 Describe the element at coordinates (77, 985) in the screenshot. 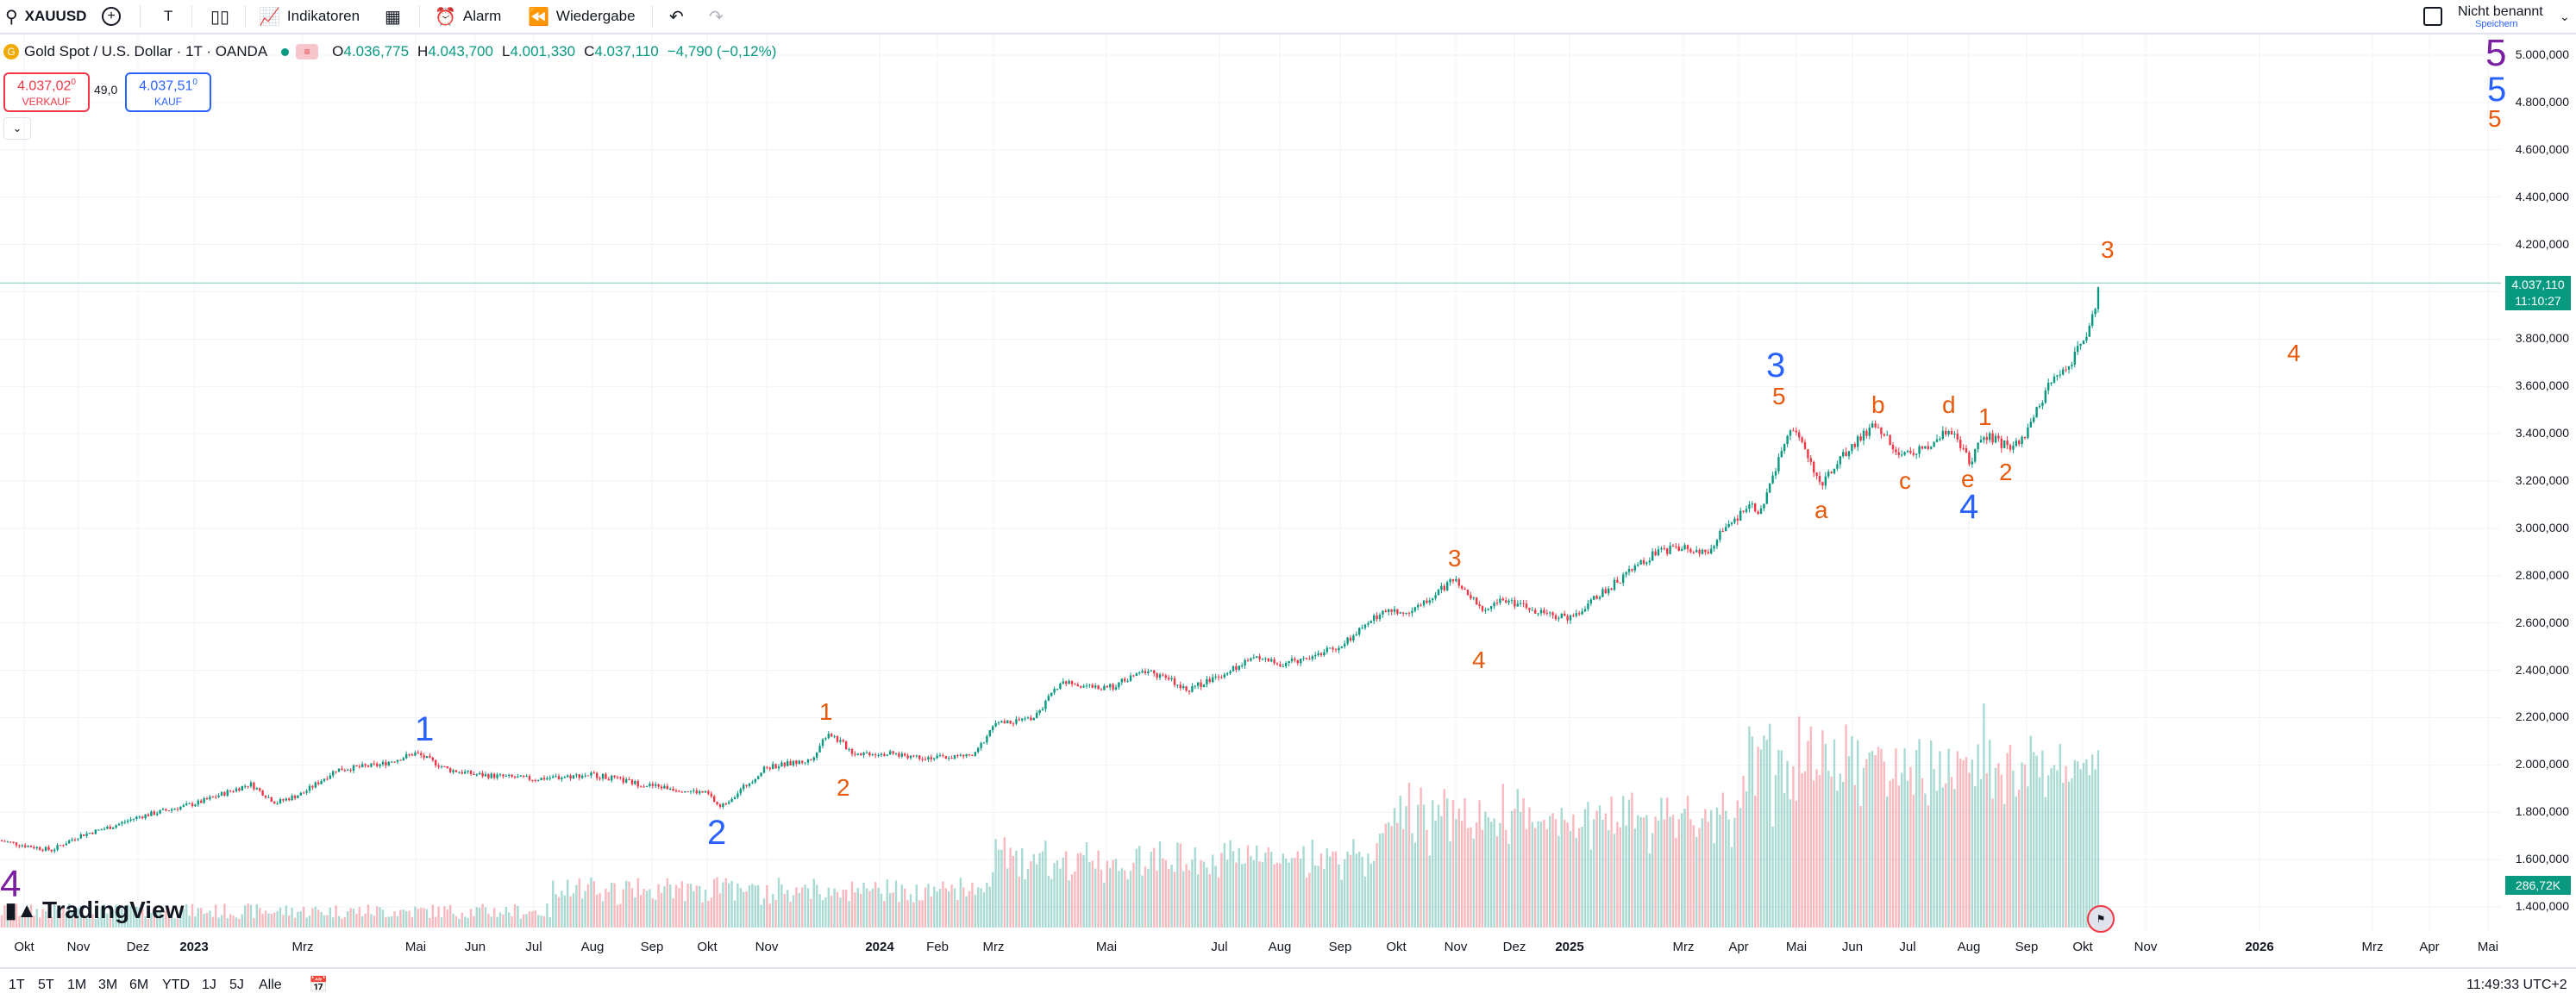

I see `range-button-1m: 1M` at that location.